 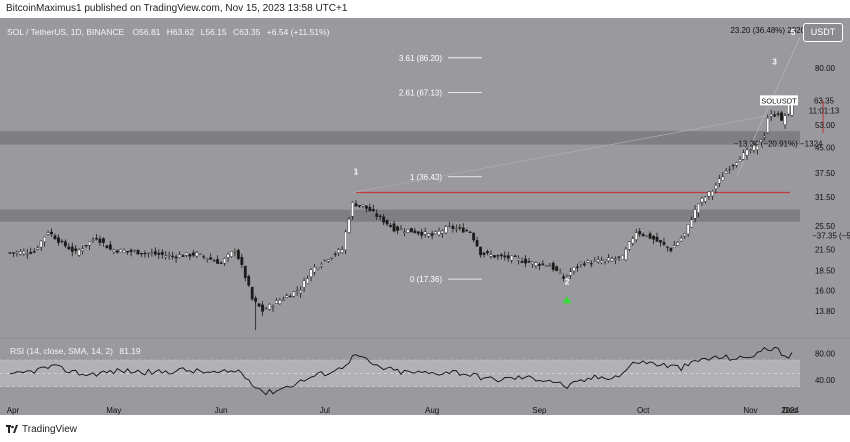 I want to click on rsi-tick-label: 80.00, so click(x=825, y=353).